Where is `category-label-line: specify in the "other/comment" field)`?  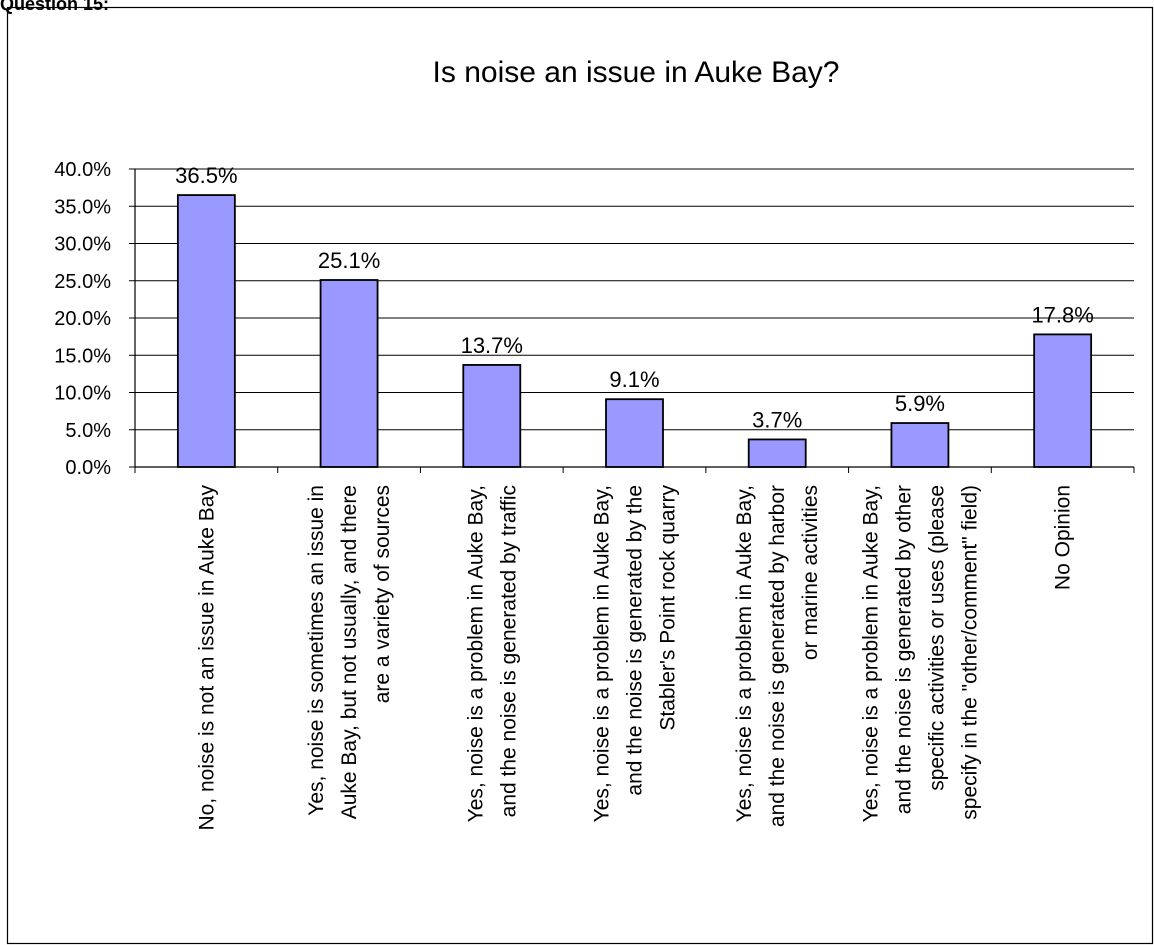
category-label-line: specify in the "other/comment" field) is located at coordinates (969, 652).